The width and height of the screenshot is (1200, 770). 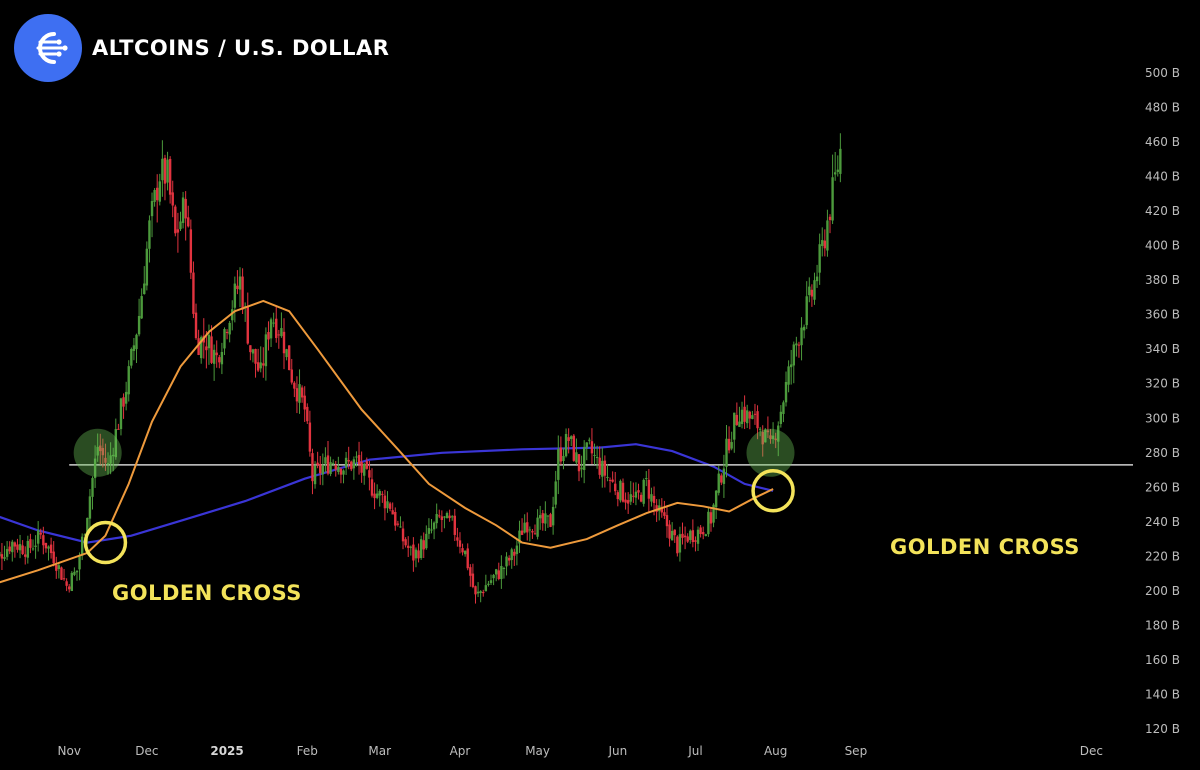 What do you see at coordinates (985, 547) in the screenshot?
I see `golden-cross-label: GOLDEN CROSS` at bounding box center [985, 547].